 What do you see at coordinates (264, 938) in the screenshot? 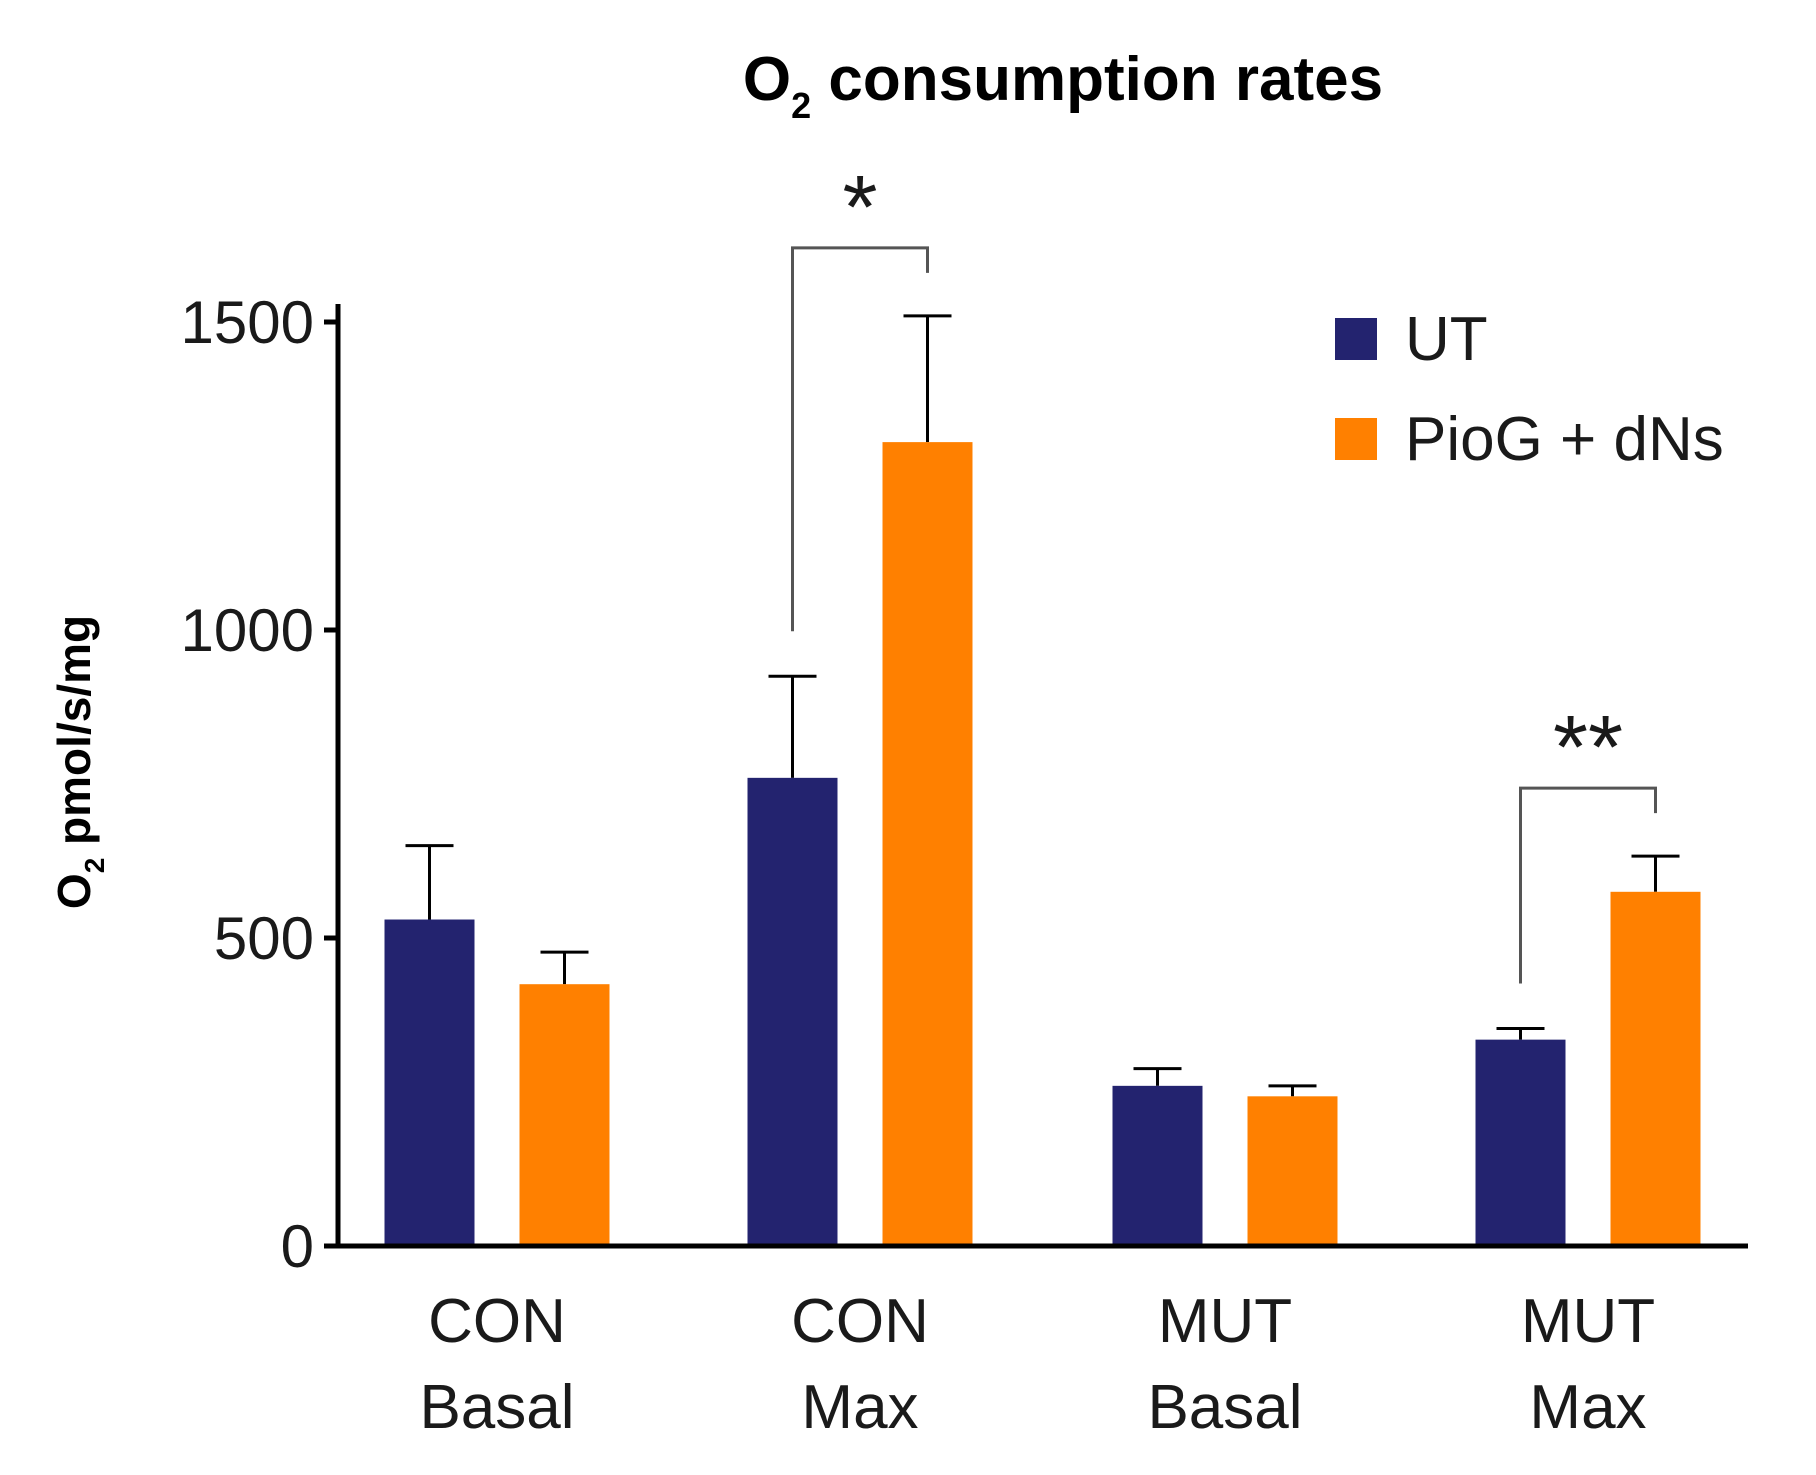
I see `y-tick-label: 500` at bounding box center [264, 938].